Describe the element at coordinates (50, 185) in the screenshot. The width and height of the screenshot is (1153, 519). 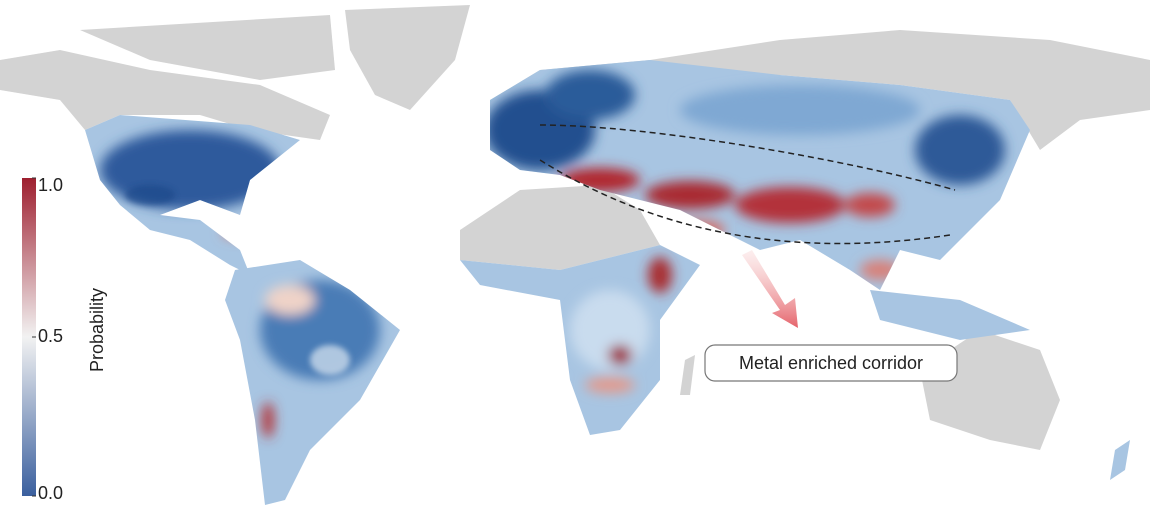
I see `colorbar-tick-label: 1.0` at that location.